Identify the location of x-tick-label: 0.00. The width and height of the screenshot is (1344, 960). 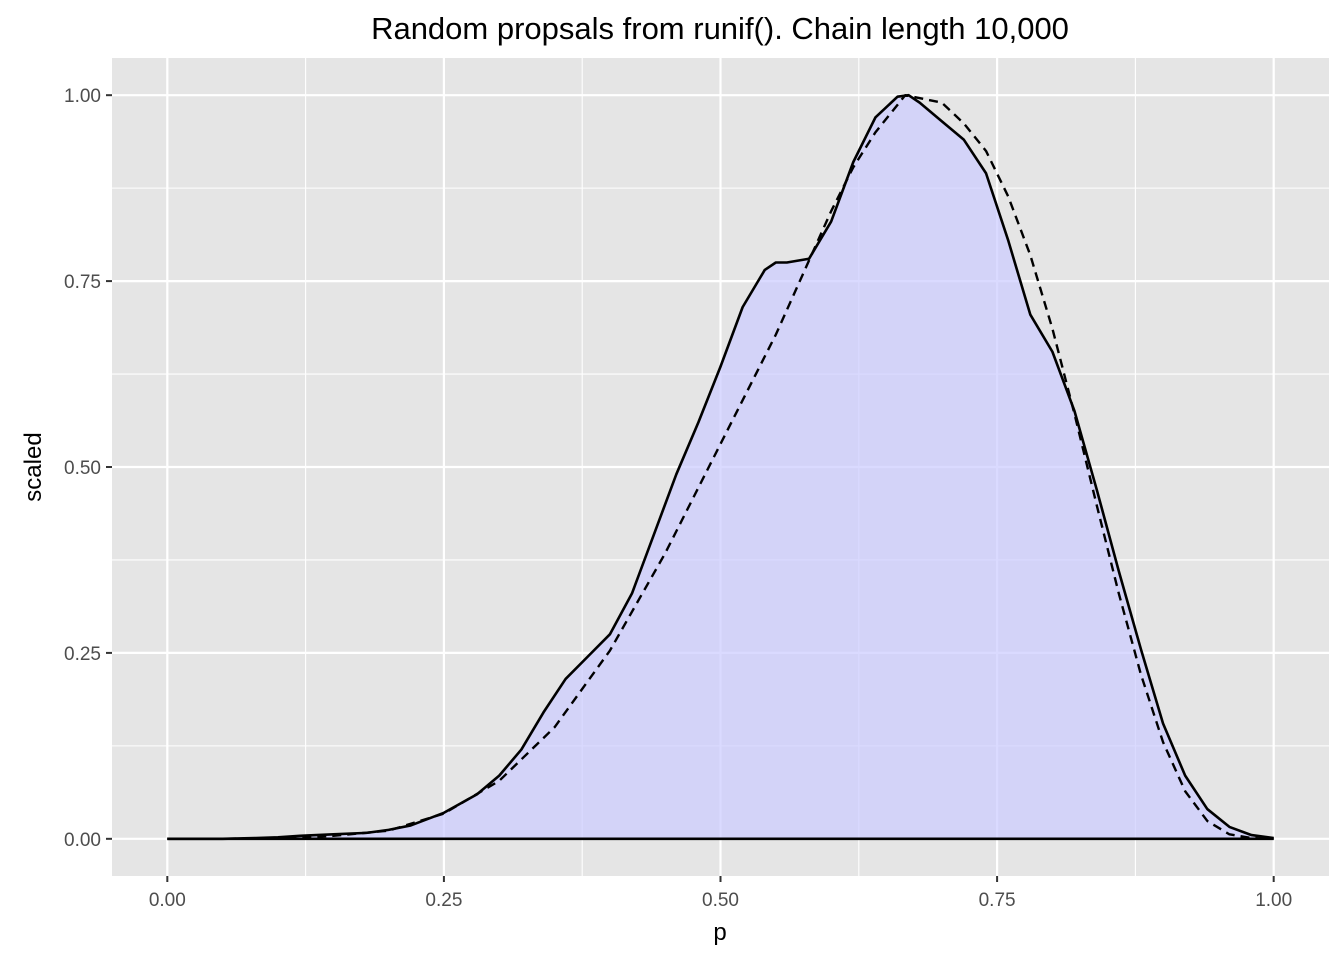
(167, 900).